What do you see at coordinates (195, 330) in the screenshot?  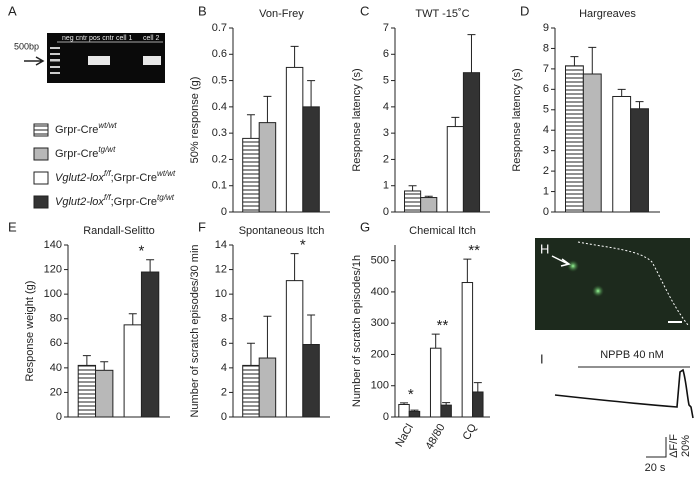 I see `y-axis-label: Number of scratch episodes/30 min` at bounding box center [195, 330].